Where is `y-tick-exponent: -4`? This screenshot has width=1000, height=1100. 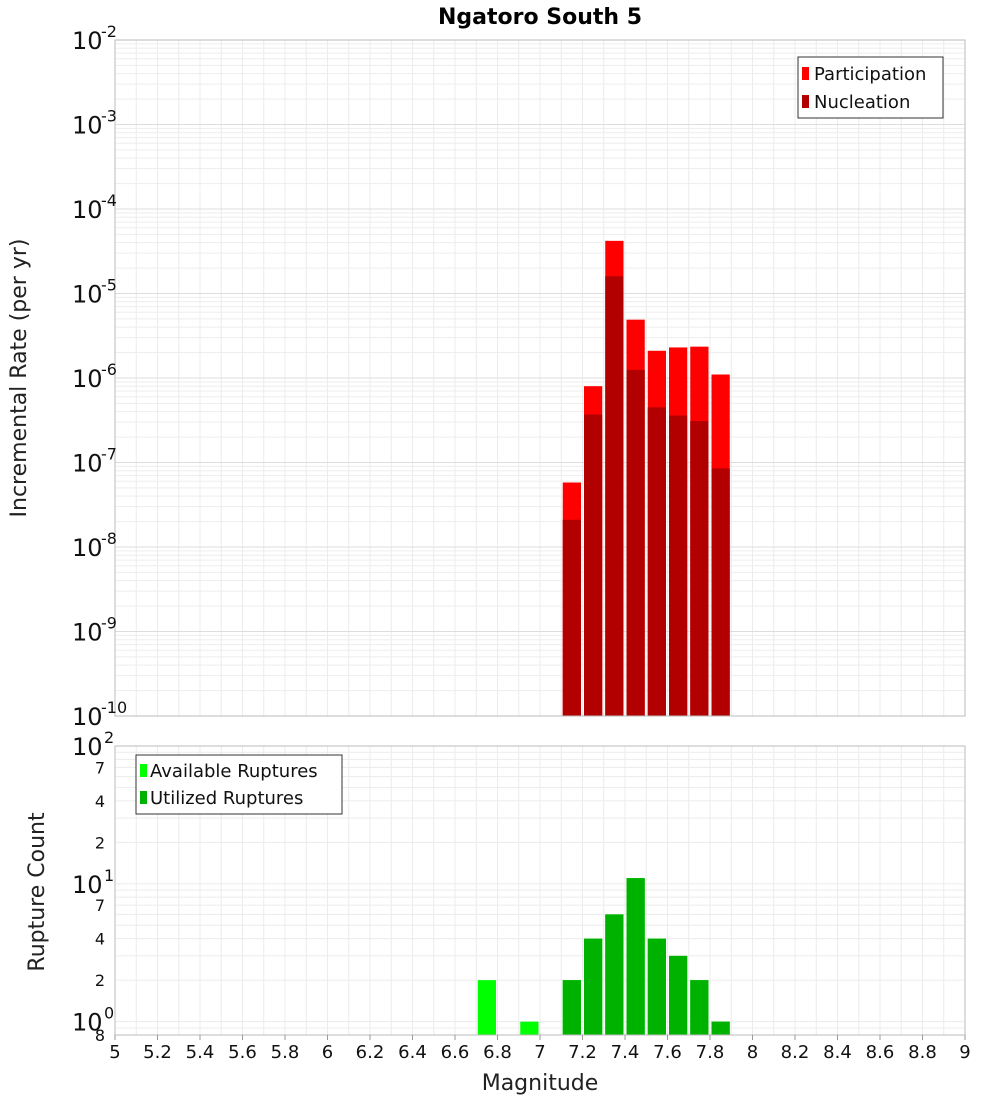 y-tick-exponent: -4 is located at coordinates (109, 200).